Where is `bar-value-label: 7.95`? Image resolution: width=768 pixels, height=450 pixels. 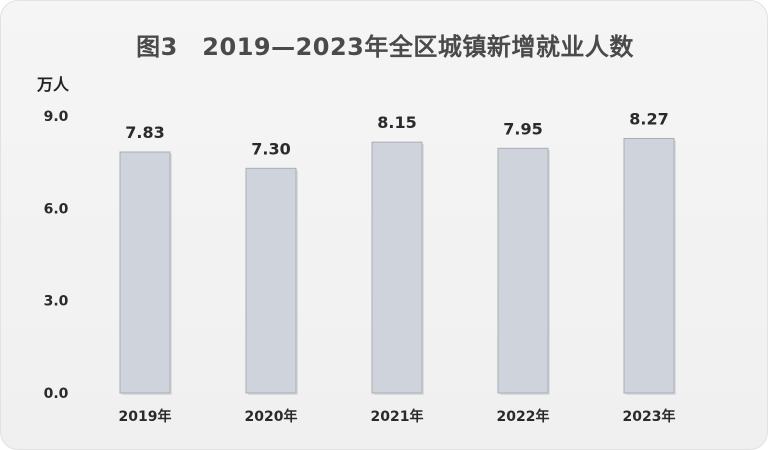 bar-value-label: 7.95 is located at coordinates (522, 128).